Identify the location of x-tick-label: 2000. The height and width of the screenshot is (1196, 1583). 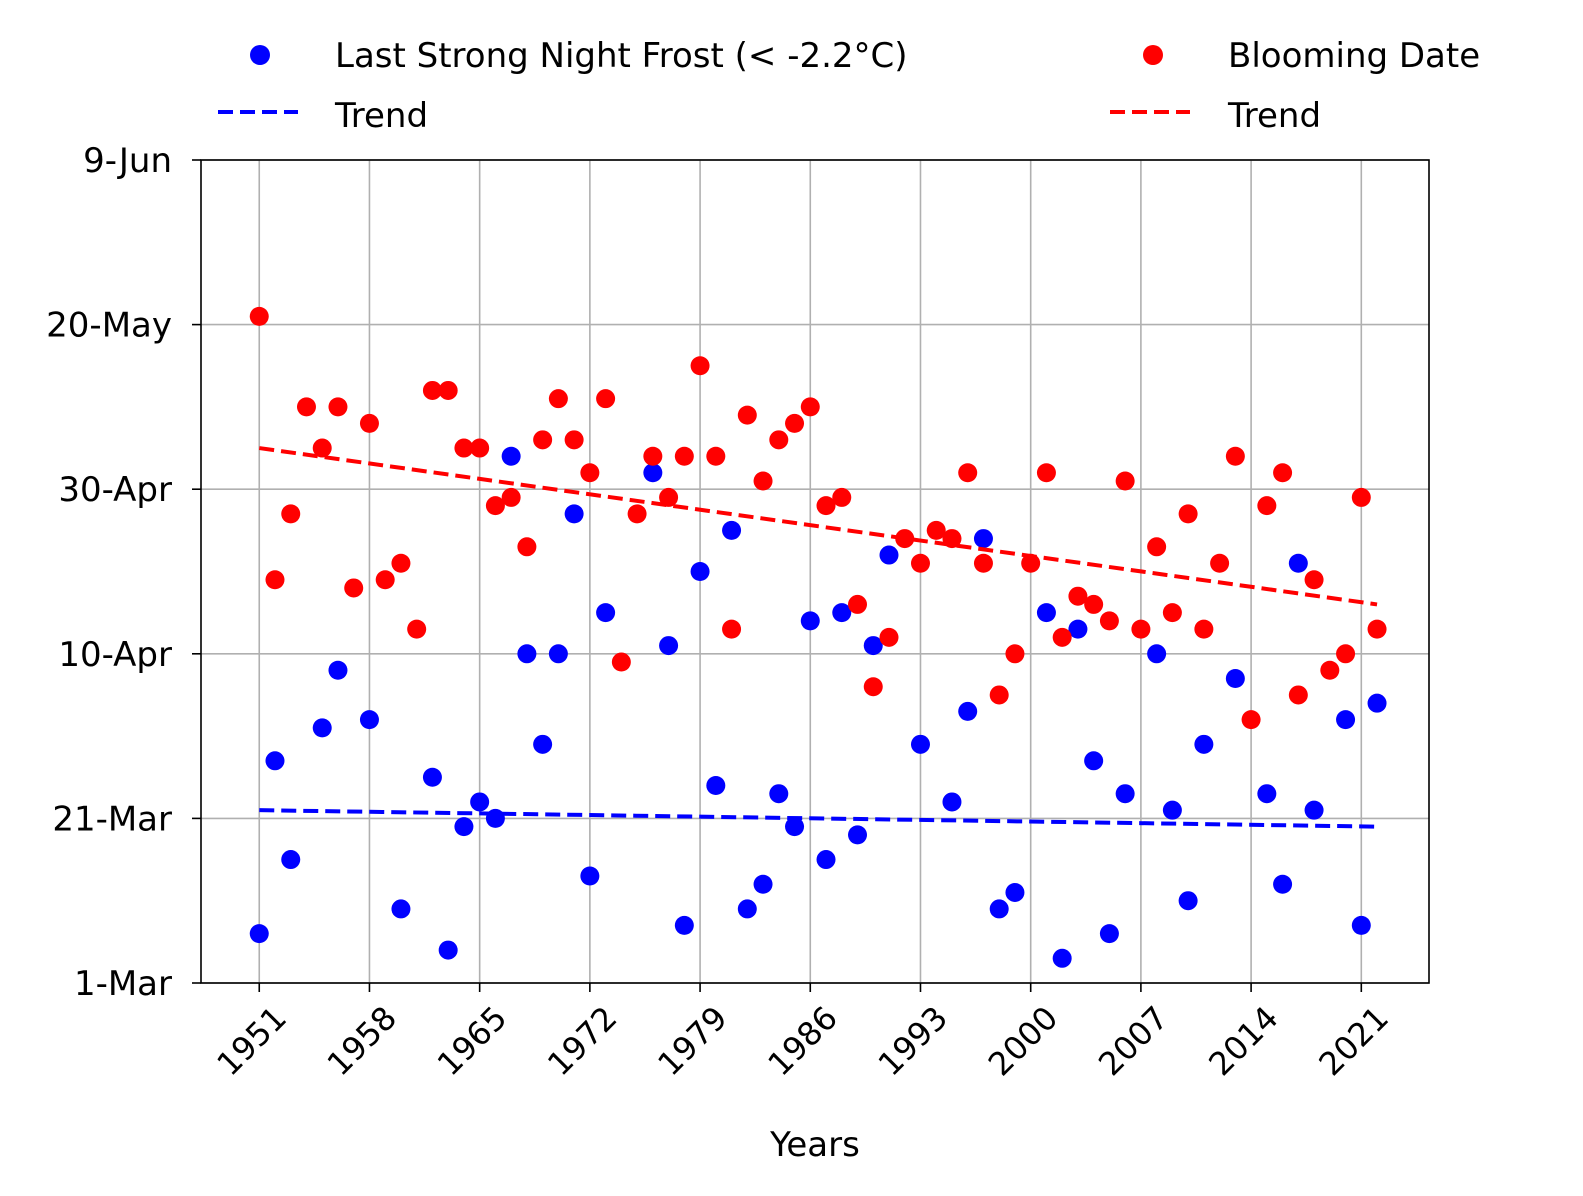
(1023, 1041).